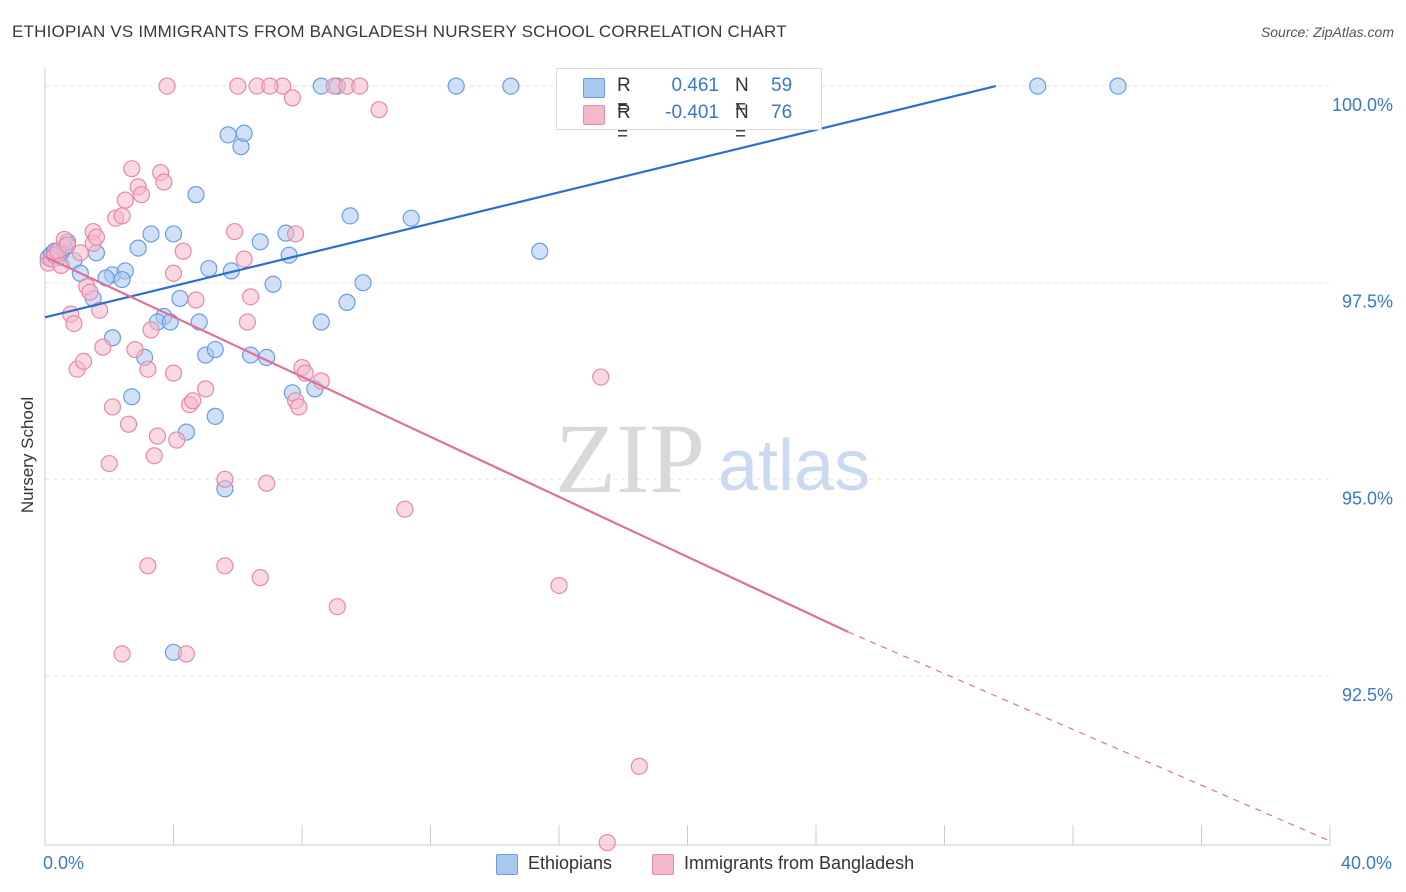 Image resolution: width=1406 pixels, height=892 pixels. Describe the element at coordinates (782, 85) in the screenshot. I see `n-value: 59` at that location.